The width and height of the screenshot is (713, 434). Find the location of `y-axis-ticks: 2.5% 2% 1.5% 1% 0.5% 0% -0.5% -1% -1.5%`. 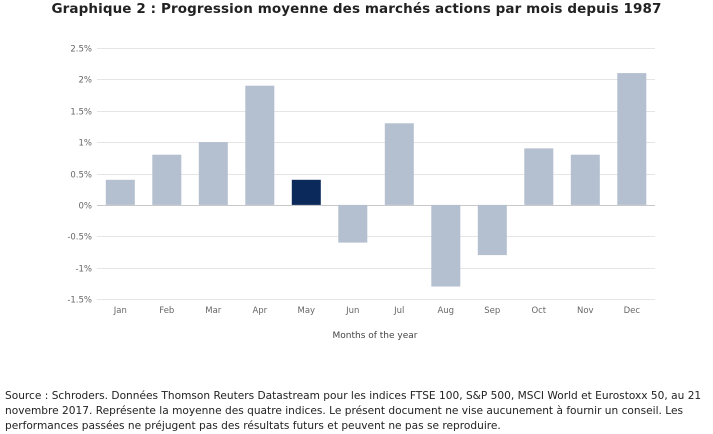

y-axis-ticks: 2.5% 2% 1.5% 1% 0.5% 0% -0.5% -1% -1.5% is located at coordinates (79, 175).